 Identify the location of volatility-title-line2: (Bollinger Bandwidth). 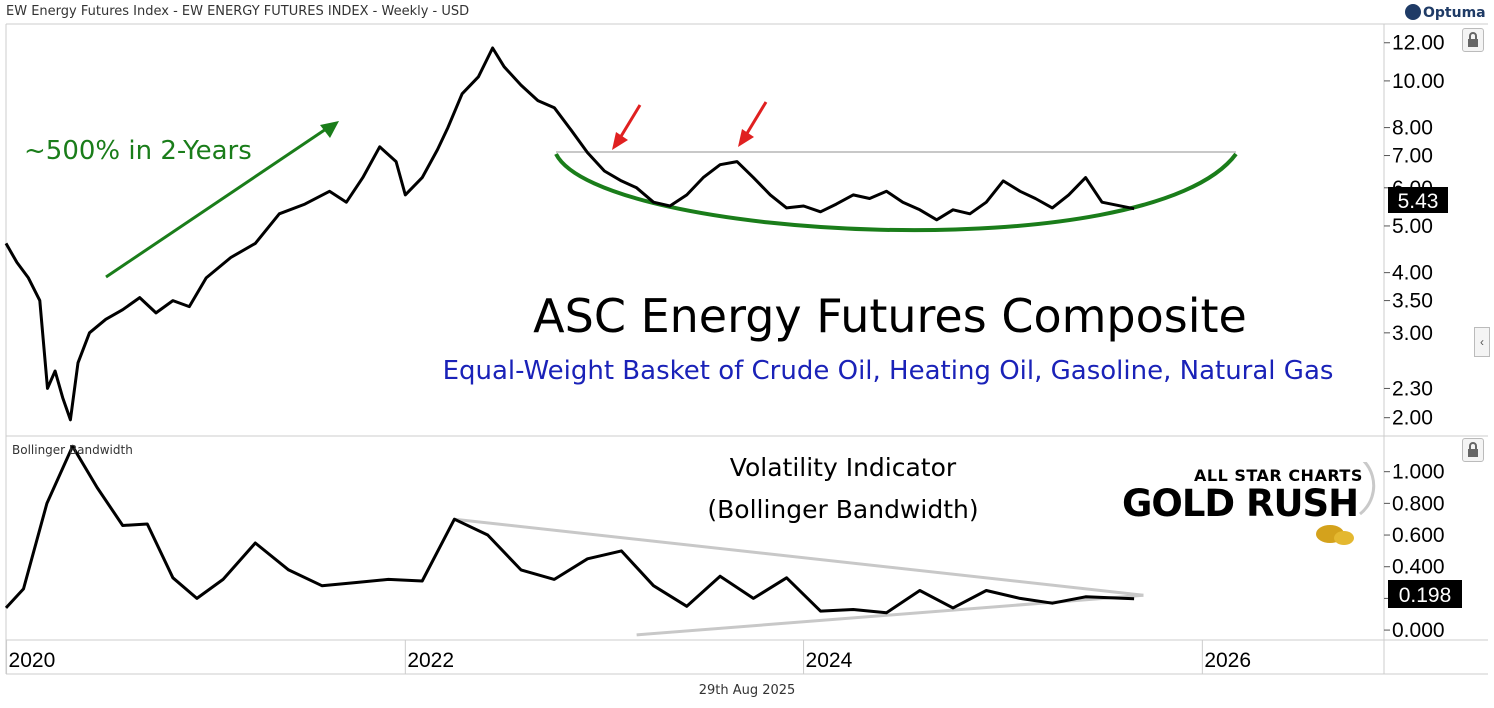
(842, 509).